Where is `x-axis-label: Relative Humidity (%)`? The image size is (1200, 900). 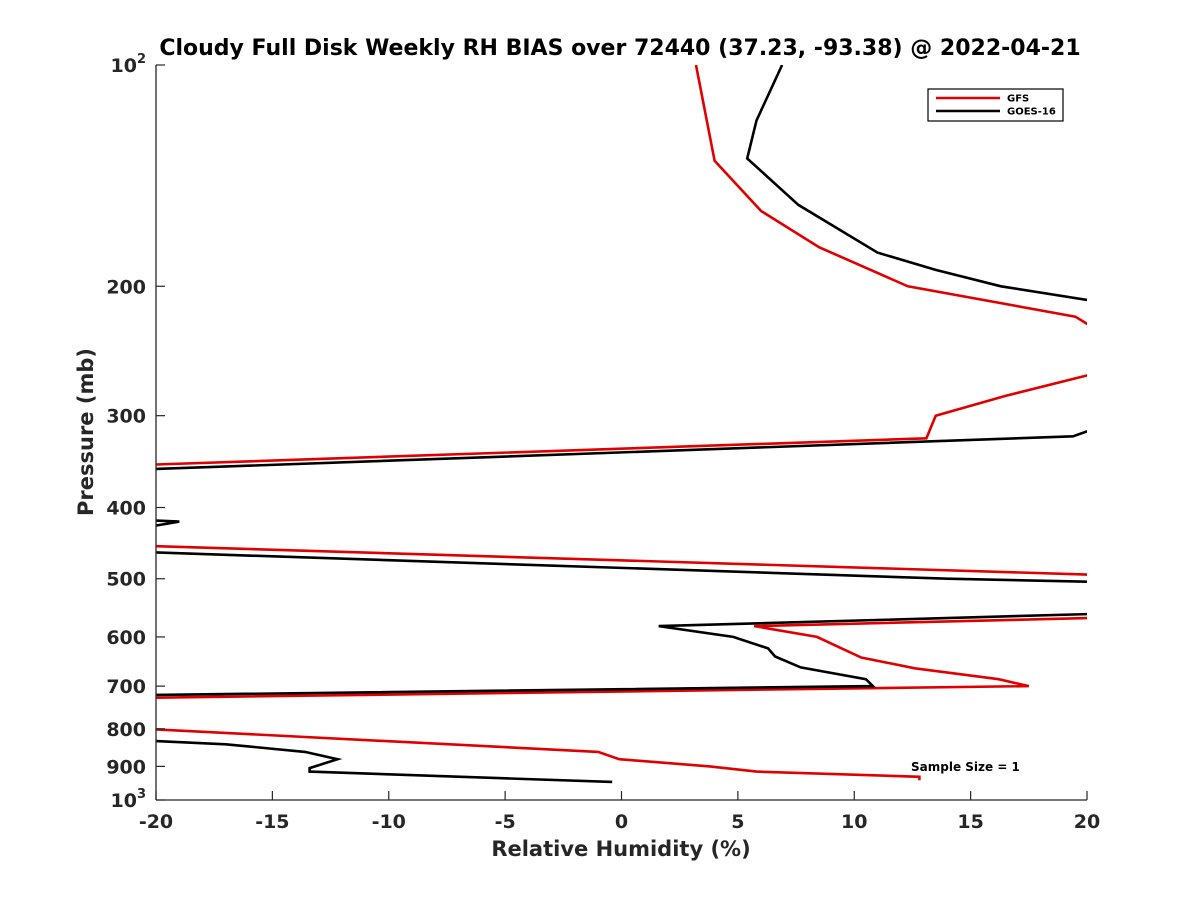
x-axis-label: Relative Humidity (%) is located at coordinates (620, 849).